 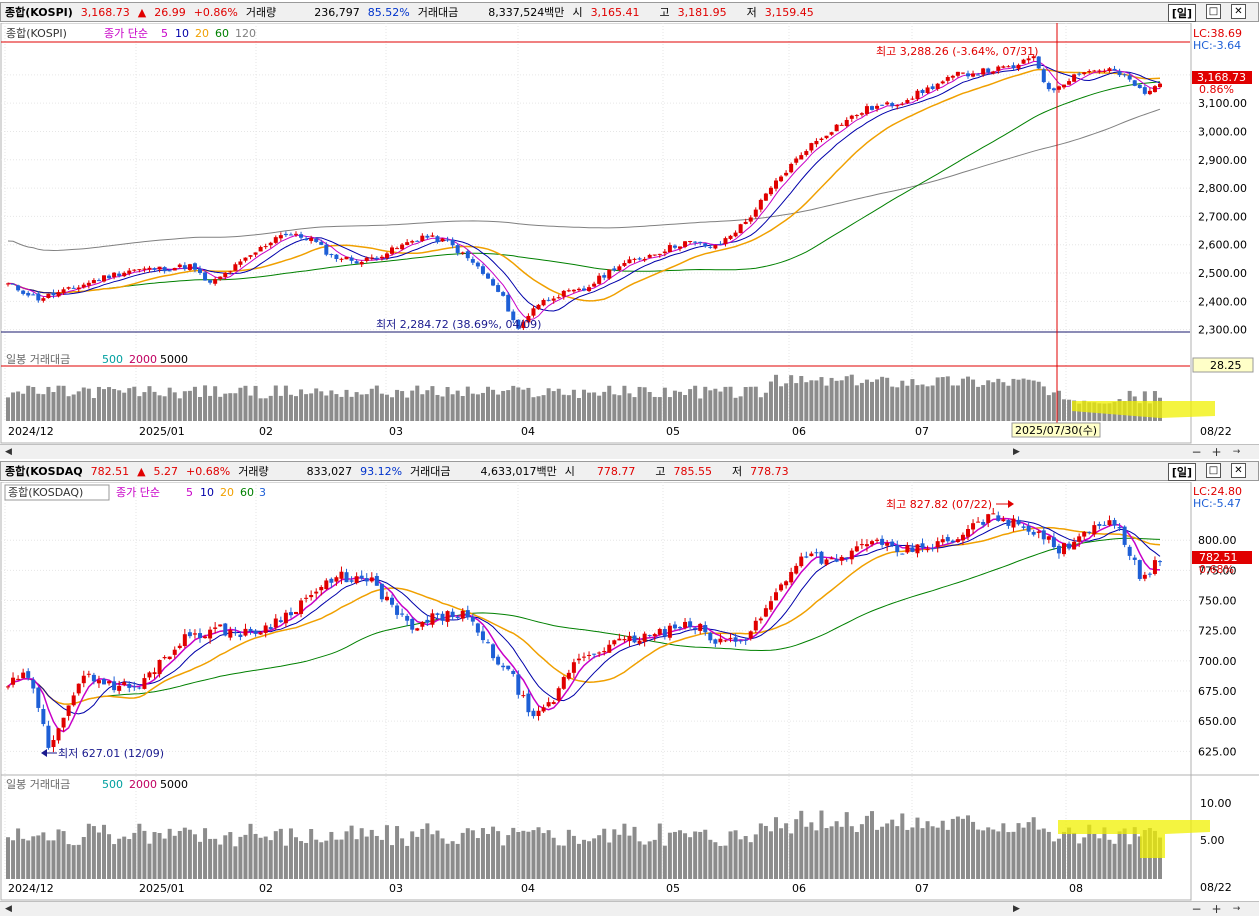 What do you see at coordinates (1238, 11) in the screenshot?
I see `kospi-close-icon: ✕` at bounding box center [1238, 11].